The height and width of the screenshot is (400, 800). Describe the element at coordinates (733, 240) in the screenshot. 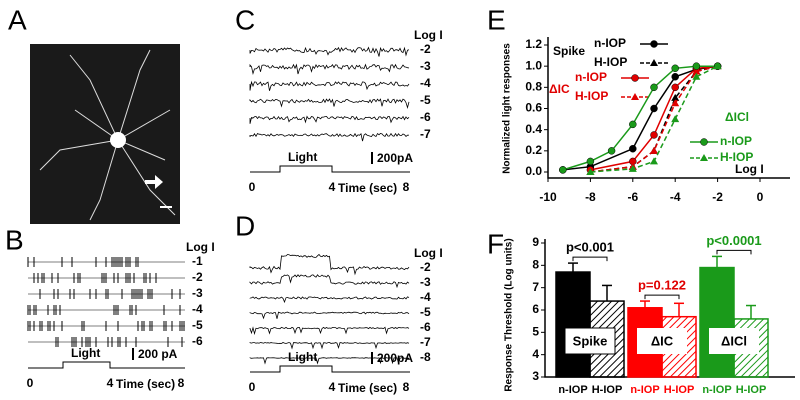

I see `p-value: p<0.0001` at that location.